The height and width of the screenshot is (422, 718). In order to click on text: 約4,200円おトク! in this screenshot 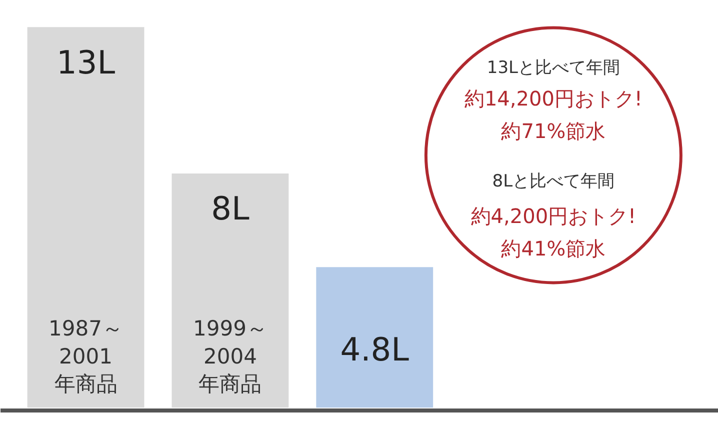, I will do `click(553, 216)`.